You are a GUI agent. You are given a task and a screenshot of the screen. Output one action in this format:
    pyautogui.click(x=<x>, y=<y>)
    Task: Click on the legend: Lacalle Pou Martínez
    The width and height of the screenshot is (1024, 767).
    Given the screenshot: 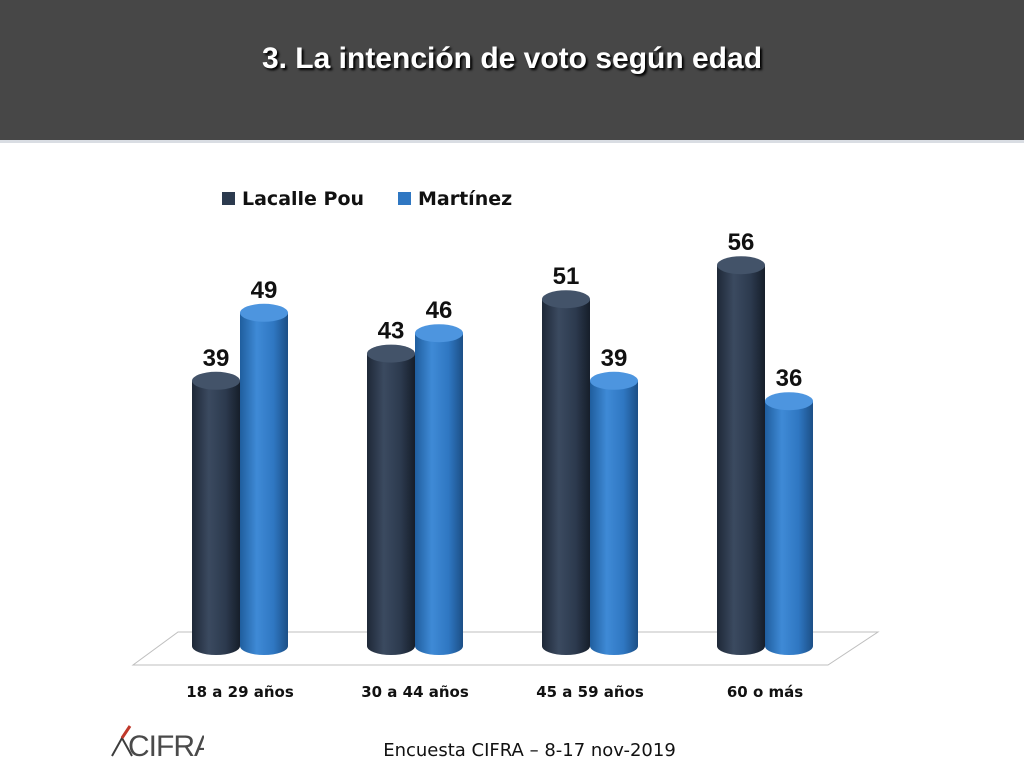 What is the action you would take?
    pyautogui.click(x=367, y=199)
    